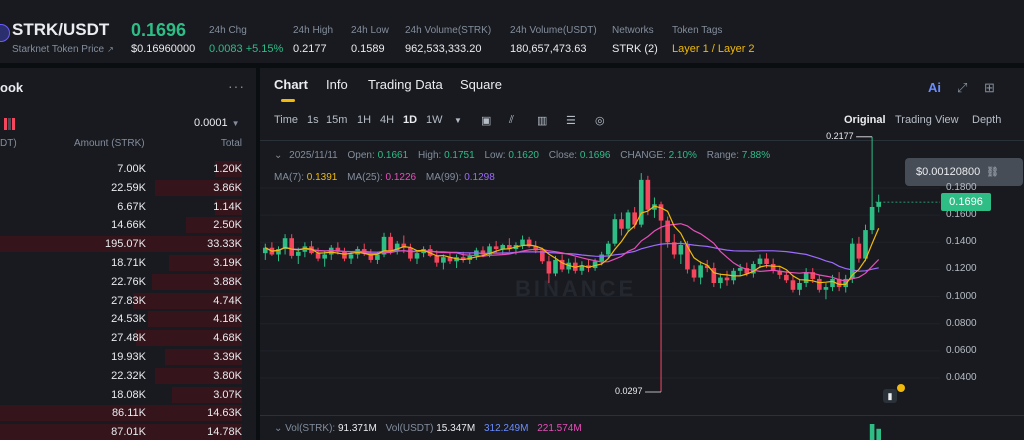 Image resolution: width=1024 pixels, height=440 pixels. What do you see at coordinates (337, 84) in the screenshot?
I see `tab-info: Info` at bounding box center [337, 84].